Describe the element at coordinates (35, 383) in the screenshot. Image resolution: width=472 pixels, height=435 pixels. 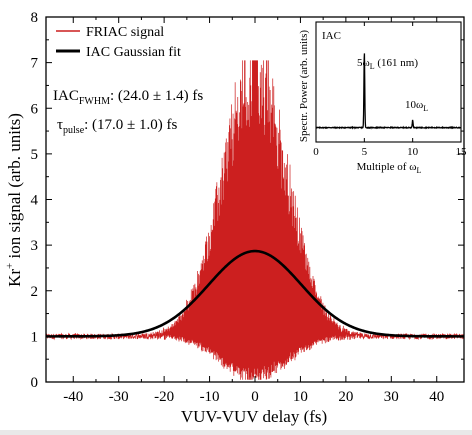
I see `y-tick-label: 0` at that location.